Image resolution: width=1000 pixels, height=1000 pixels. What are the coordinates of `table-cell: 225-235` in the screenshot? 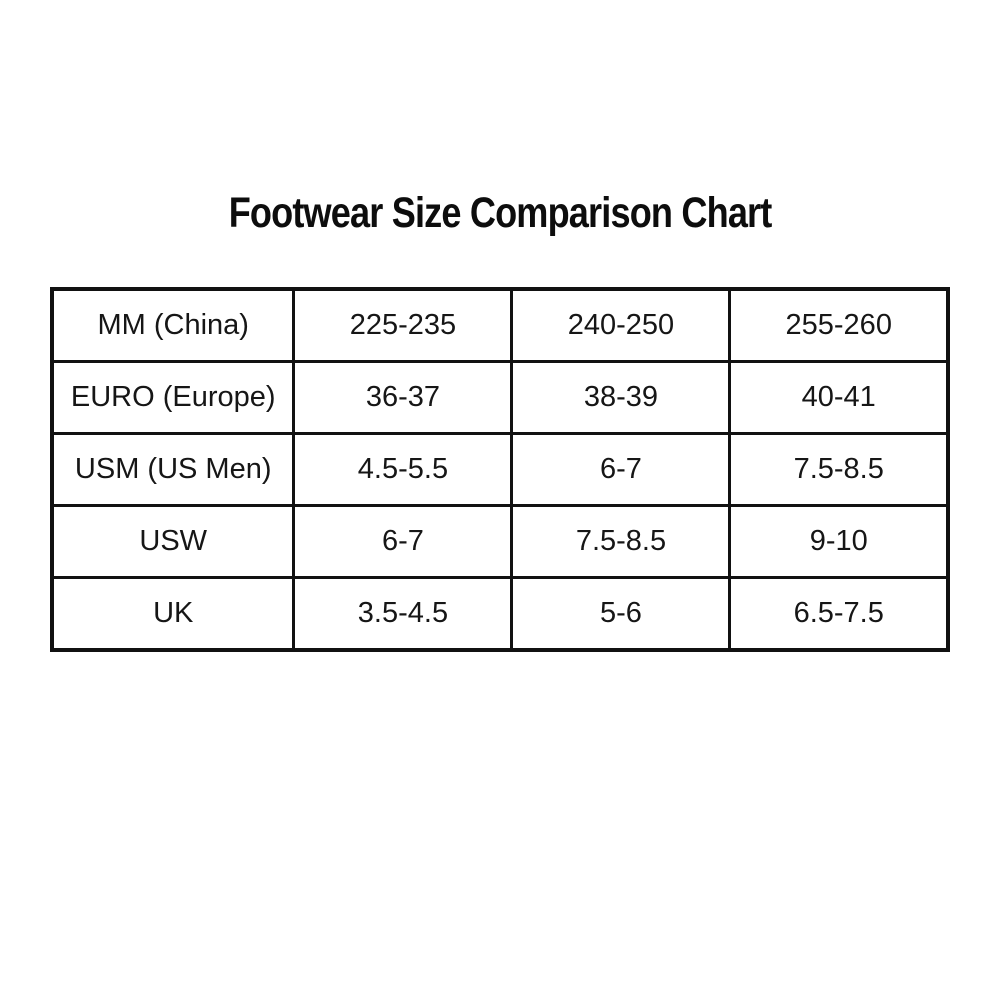 It's located at (403, 325).